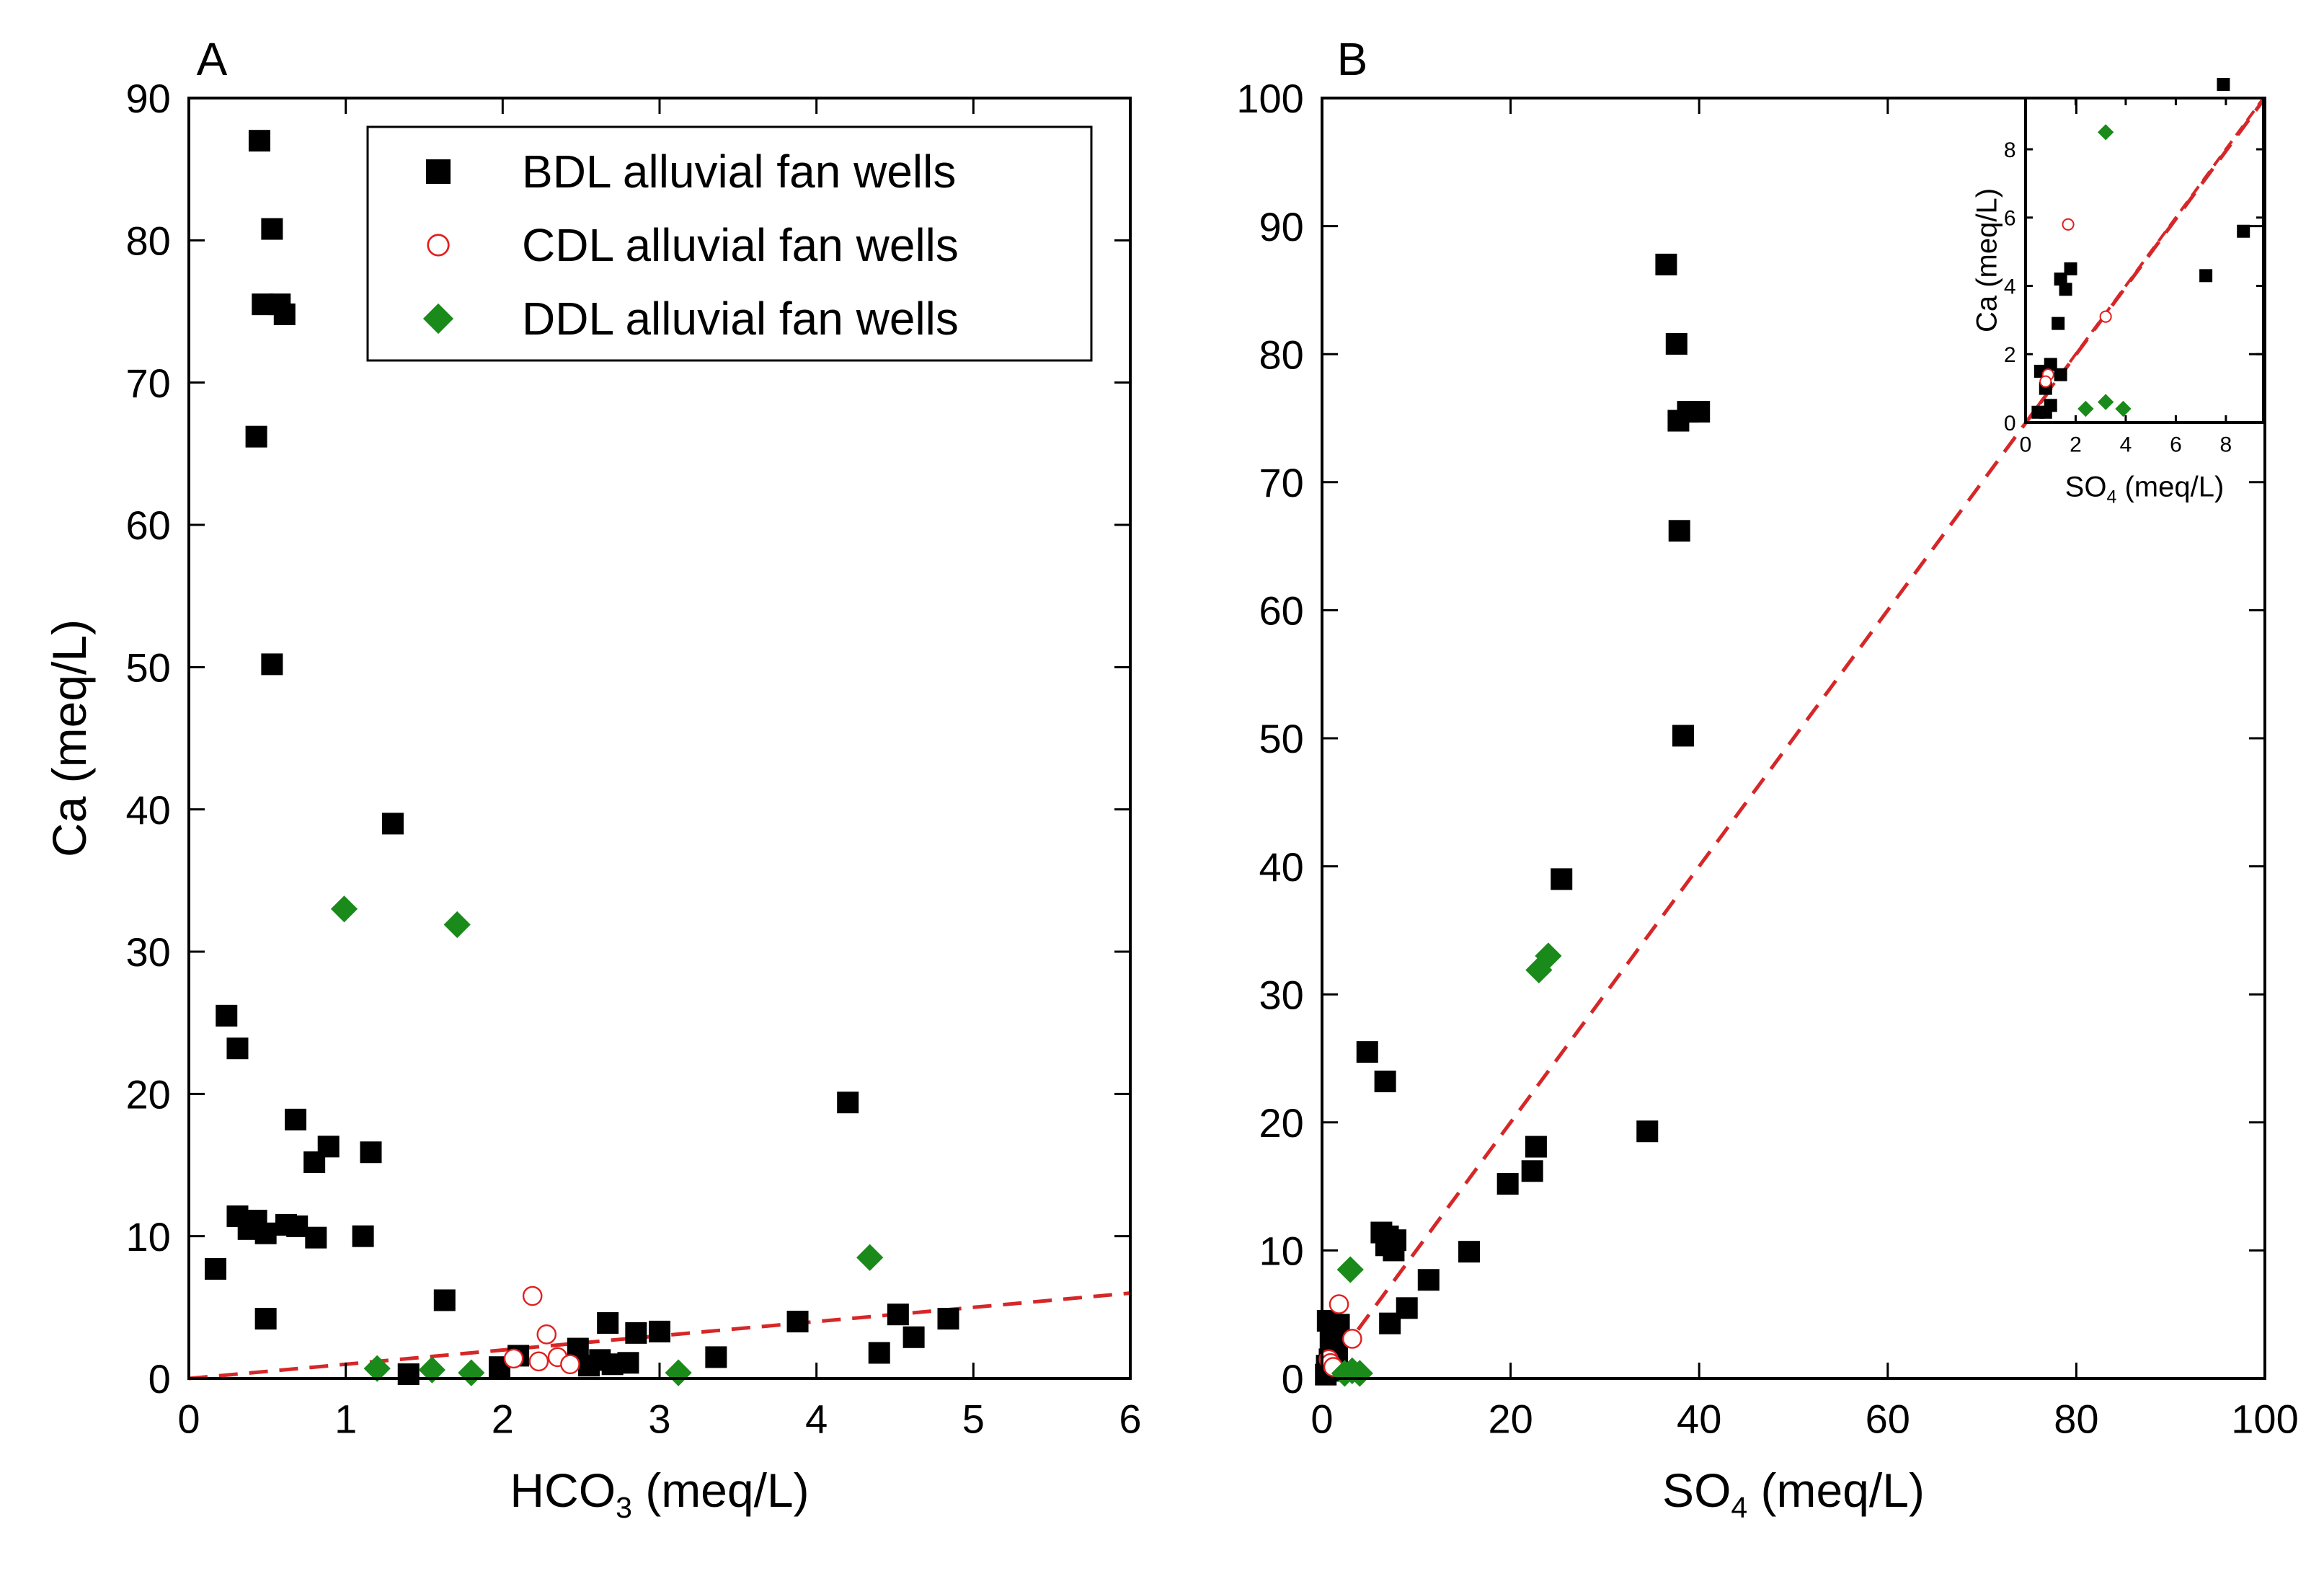 This screenshot has height=1589, width=2324. Describe the element at coordinates (1793, 1494) in the screenshot. I see `panel-b-x-axis-label: SO4 (meq/L)` at that location.